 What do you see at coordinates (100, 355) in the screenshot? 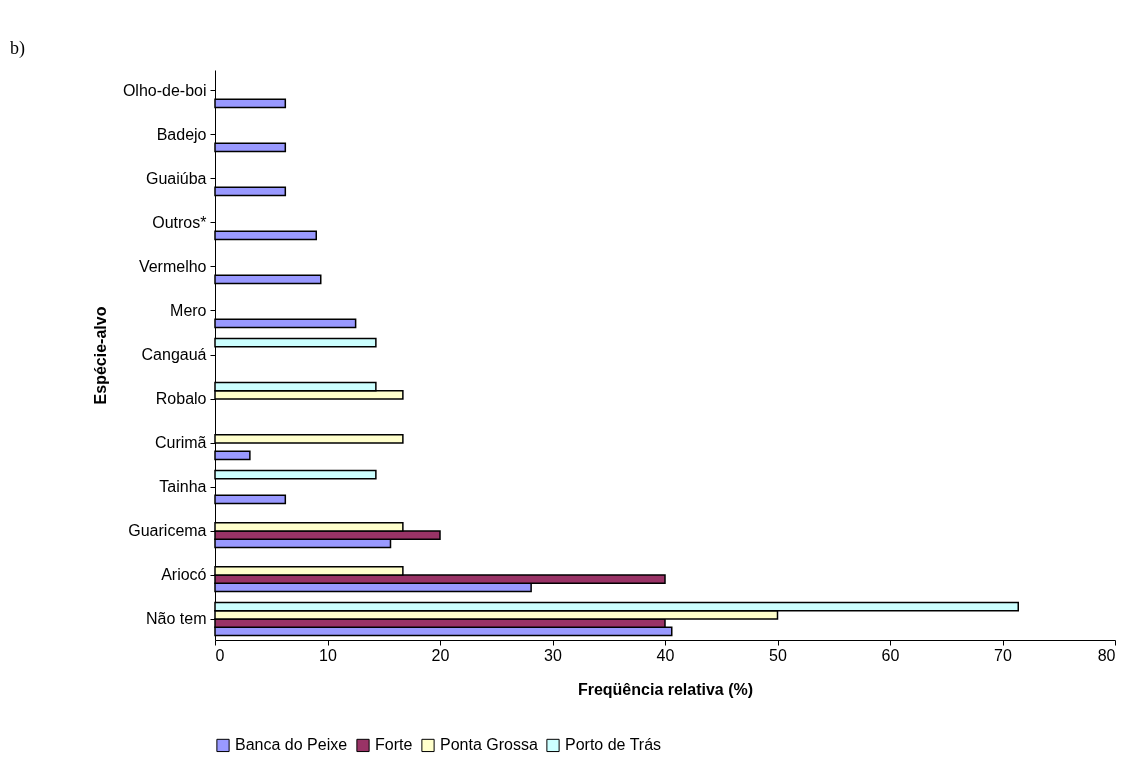
I see `y-axis-title: Espécie-alvo` at bounding box center [100, 355].